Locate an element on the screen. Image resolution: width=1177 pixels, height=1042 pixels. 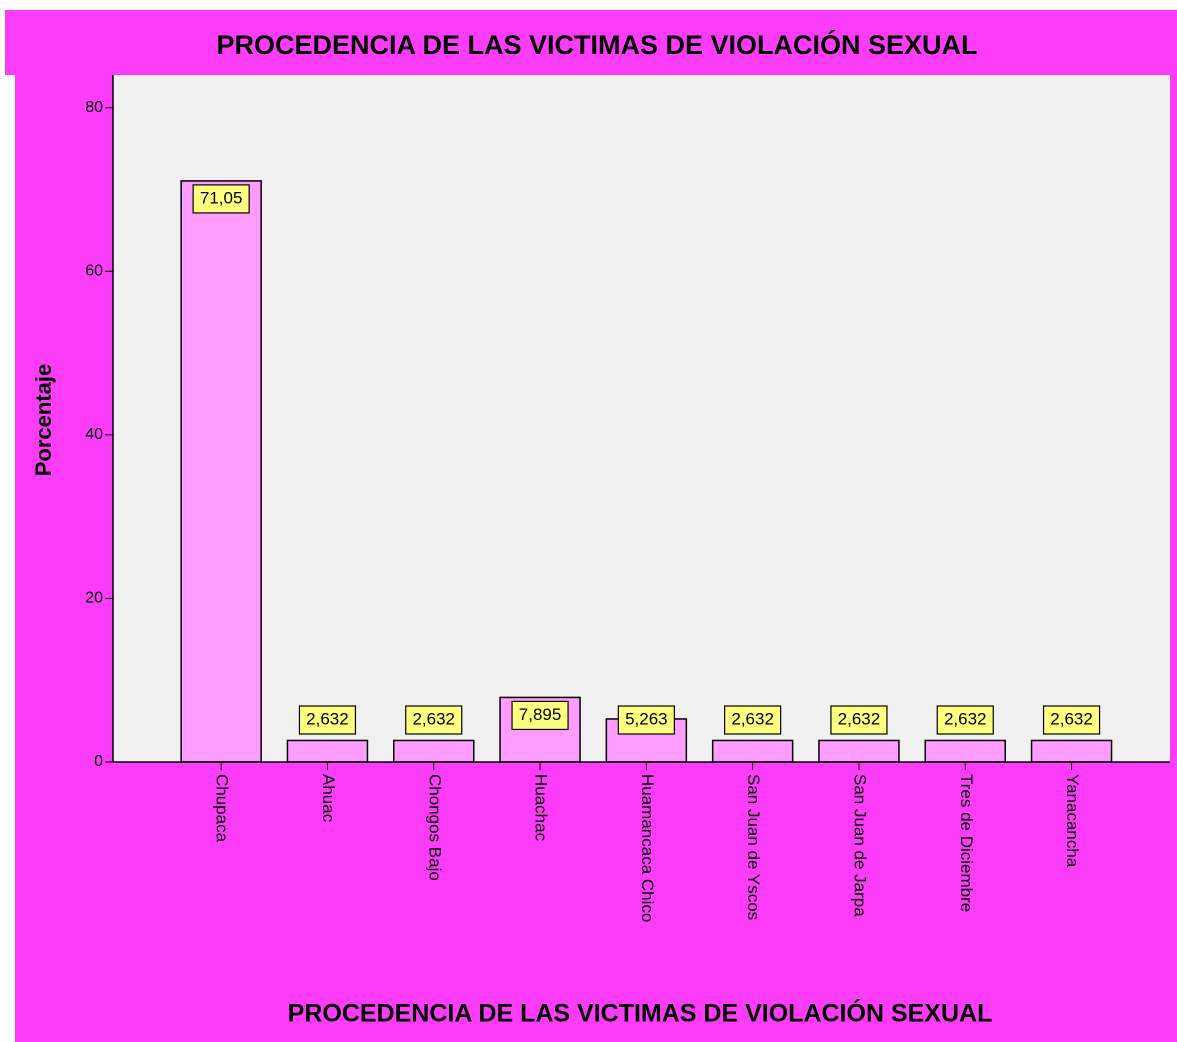
y-tick-label: 0 is located at coordinates (98, 761).